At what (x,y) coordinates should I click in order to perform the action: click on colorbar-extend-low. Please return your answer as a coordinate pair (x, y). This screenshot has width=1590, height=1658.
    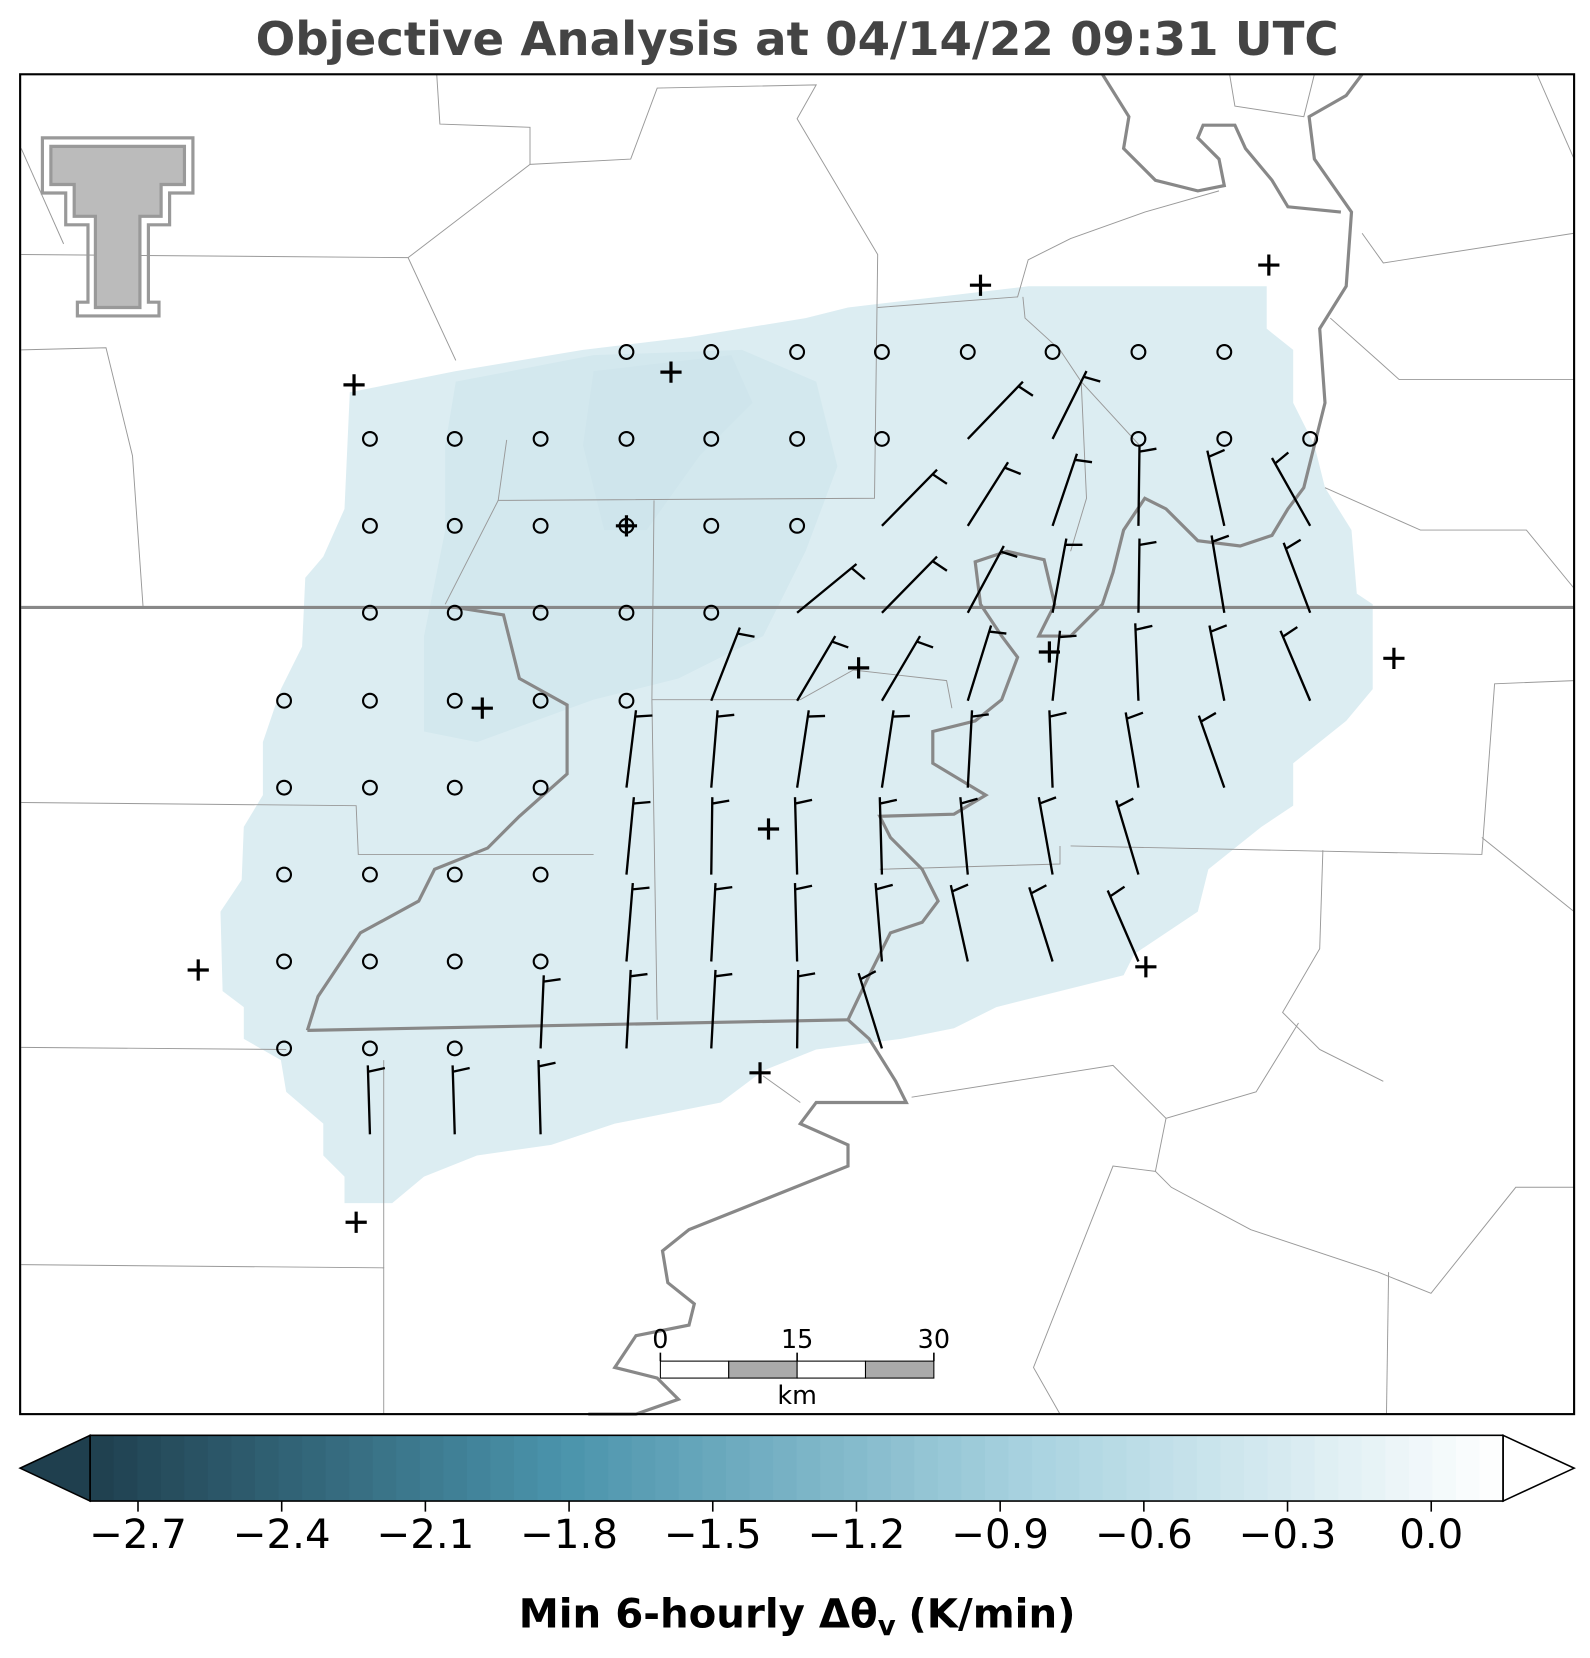
    Looking at the image, I should click on (54, 1468).